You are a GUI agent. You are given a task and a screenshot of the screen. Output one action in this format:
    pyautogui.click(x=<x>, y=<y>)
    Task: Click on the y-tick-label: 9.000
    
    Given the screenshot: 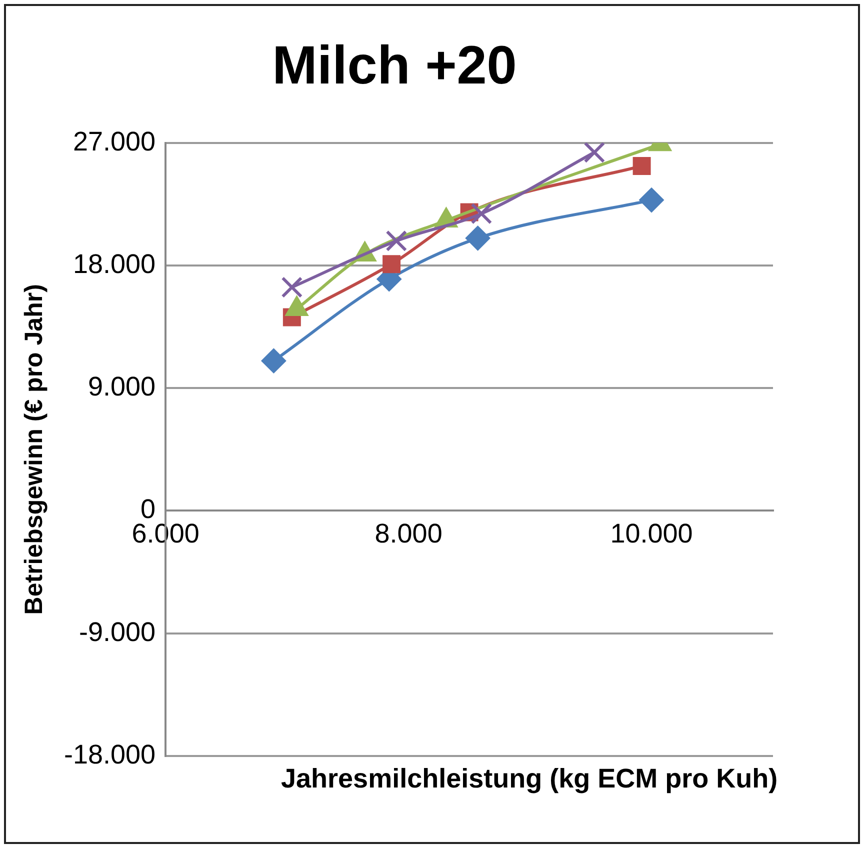 What is the action you would take?
    pyautogui.click(x=122, y=387)
    